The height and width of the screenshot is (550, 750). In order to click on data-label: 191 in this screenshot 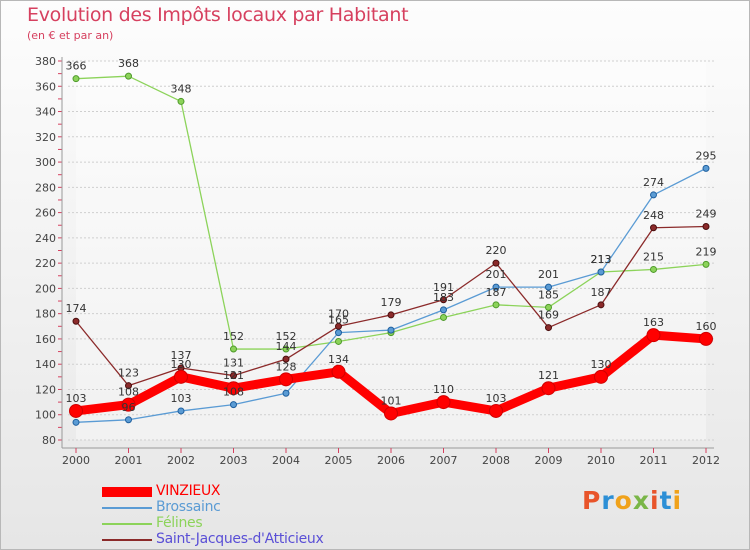, I will do `click(443, 287)`.